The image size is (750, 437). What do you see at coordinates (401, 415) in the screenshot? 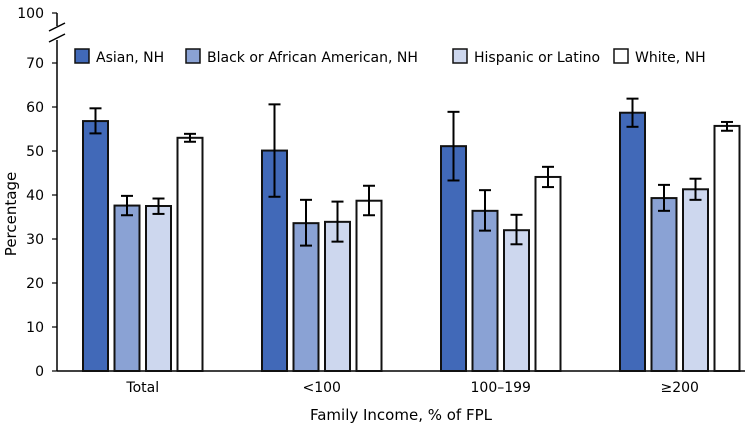
I see `x-axis-label: Family Income, % of FPL` at bounding box center [401, 415].